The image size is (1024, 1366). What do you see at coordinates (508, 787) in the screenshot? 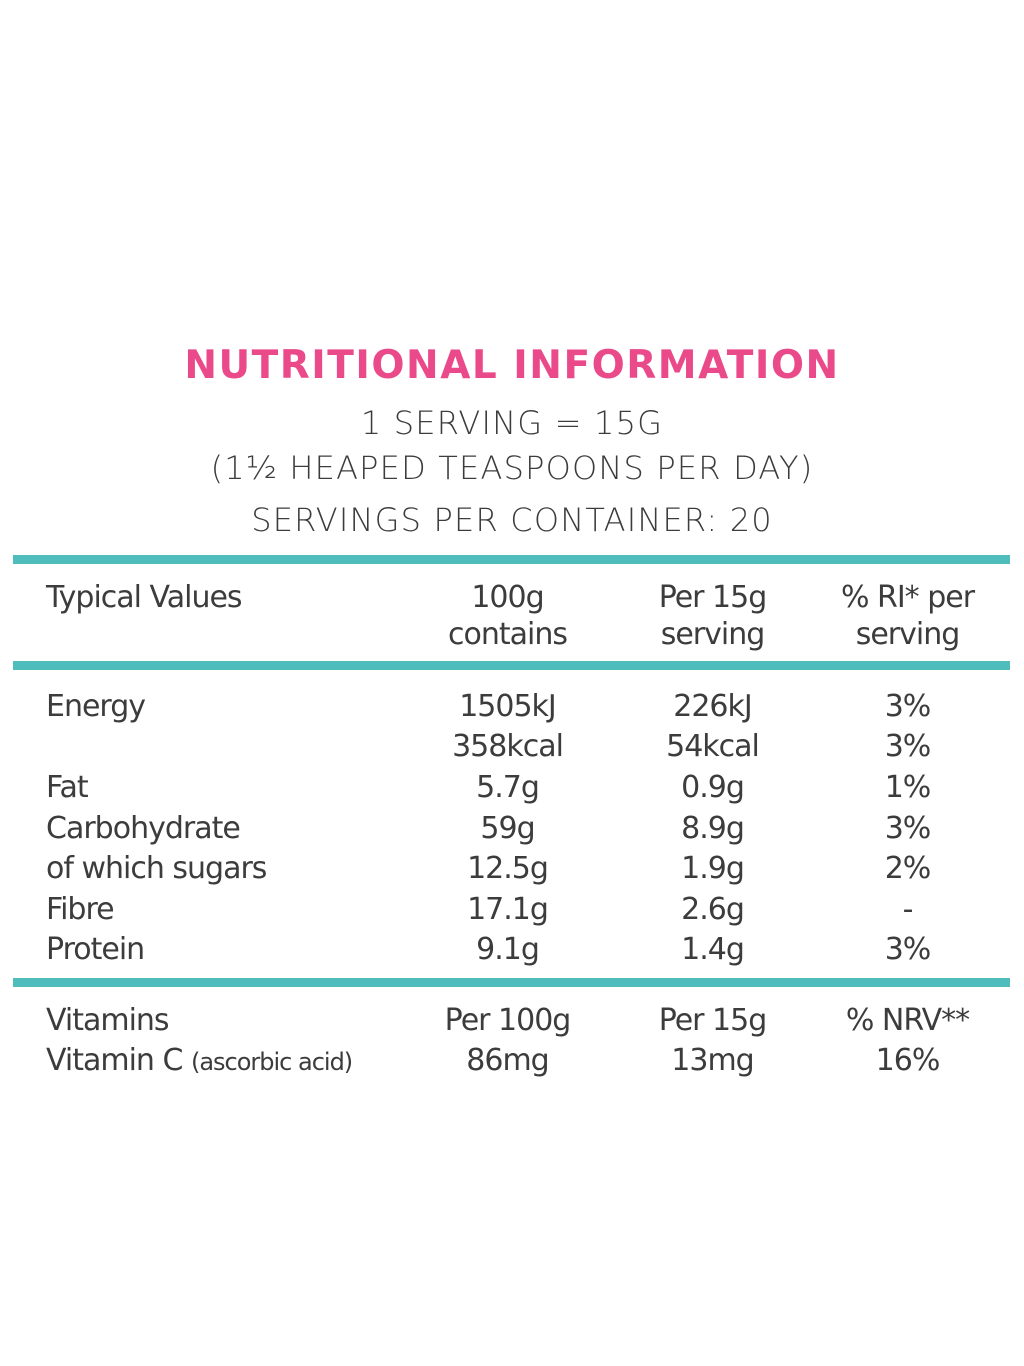
I see `row-per100: 5.7g` at bounding box center [508, 787].